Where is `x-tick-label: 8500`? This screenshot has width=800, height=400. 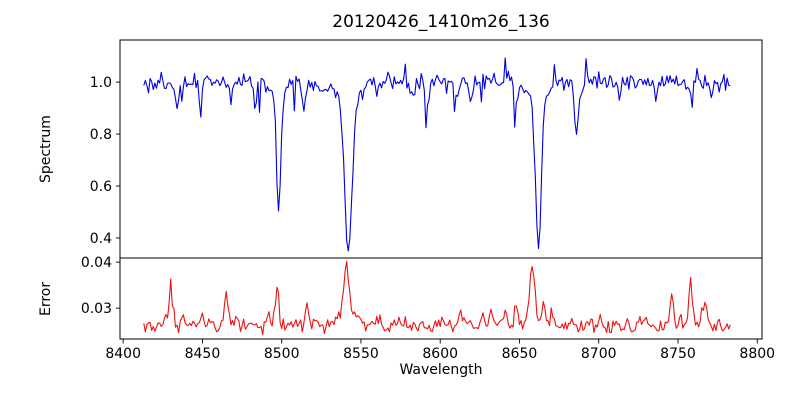 x-tick-label: 8500 is located at coordinates (282, 354).